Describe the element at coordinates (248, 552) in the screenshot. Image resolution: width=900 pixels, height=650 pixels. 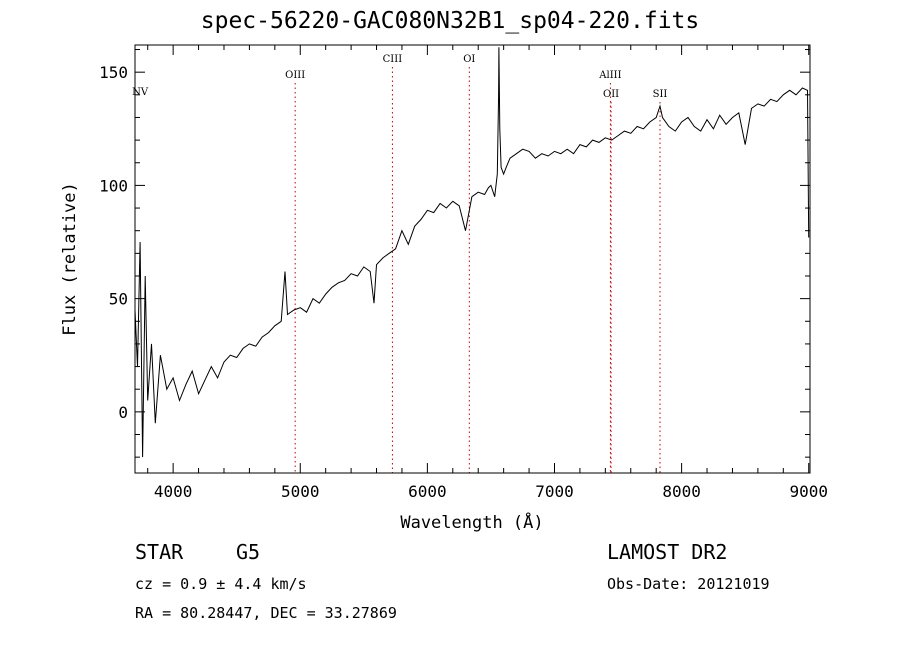
I see `object-subclass: G5` at that location.